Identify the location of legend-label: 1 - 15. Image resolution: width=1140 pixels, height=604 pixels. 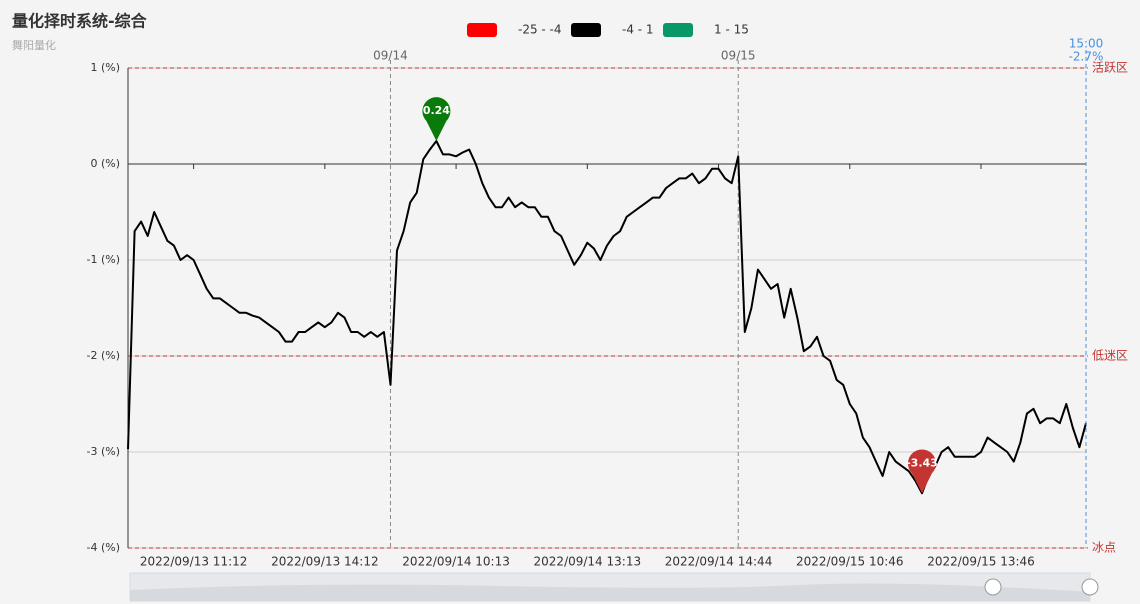
(731, 30).